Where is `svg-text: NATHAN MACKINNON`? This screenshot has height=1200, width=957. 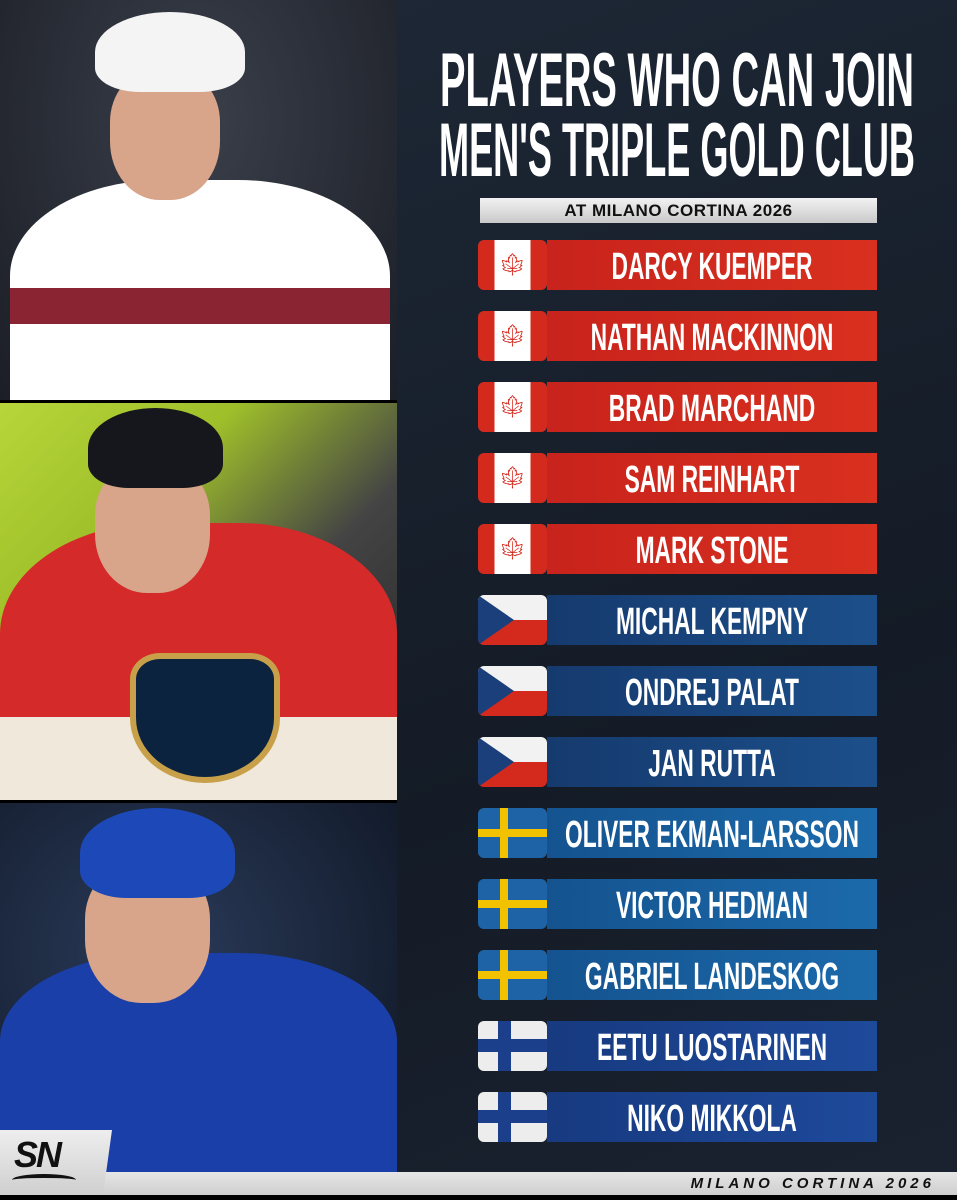 svg-text: NATHAN MACKINNON is located at coordinates (712, 338).